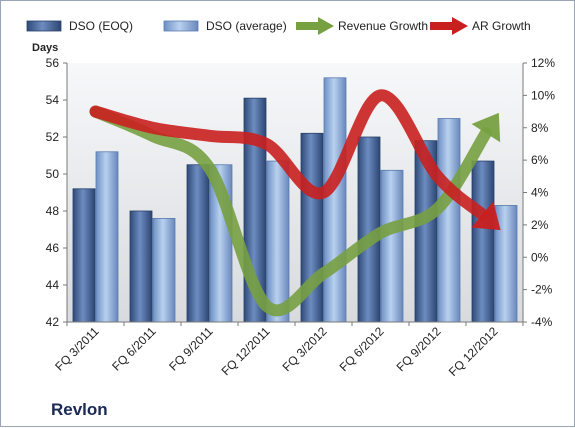 The image size is (575, 428). I want to click on arrowhead-ar-growth, so click(486, 216).